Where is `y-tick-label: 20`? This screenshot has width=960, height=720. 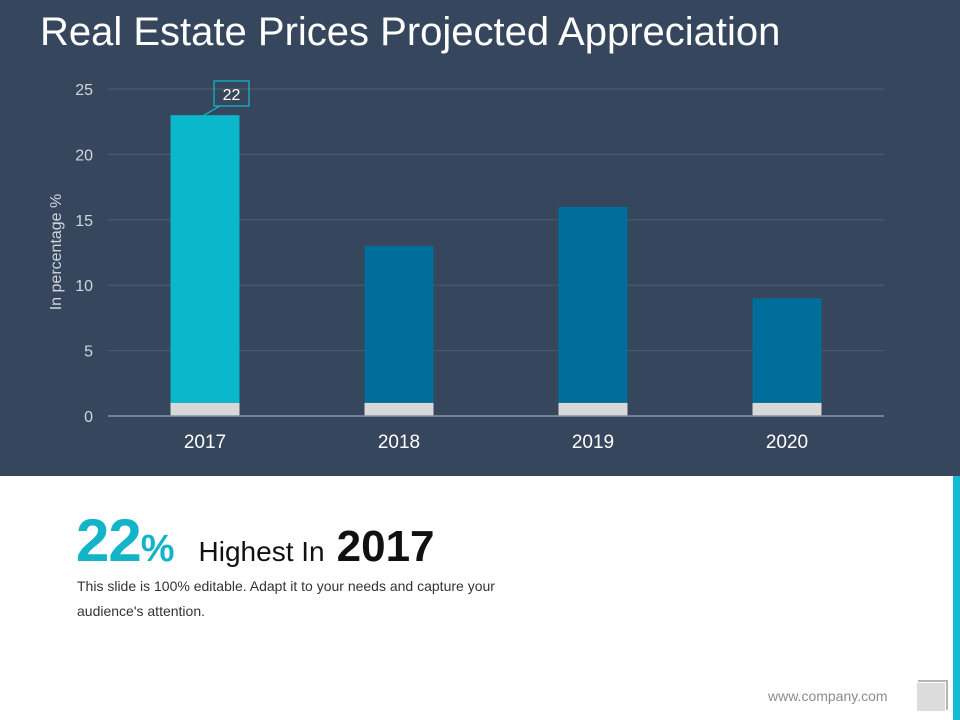 y-tick-label: 20 is located at coordinates (84, 155).